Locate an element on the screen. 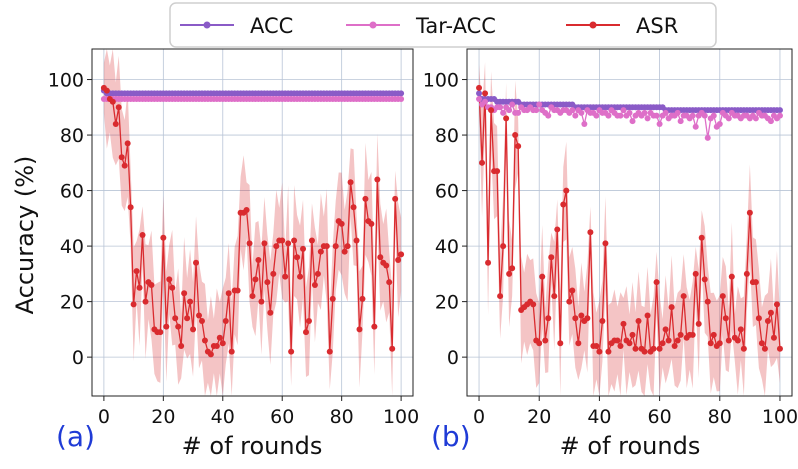 The width and height of the screenshot is (798, 469). legend-box is located at coordinates (443, 25).